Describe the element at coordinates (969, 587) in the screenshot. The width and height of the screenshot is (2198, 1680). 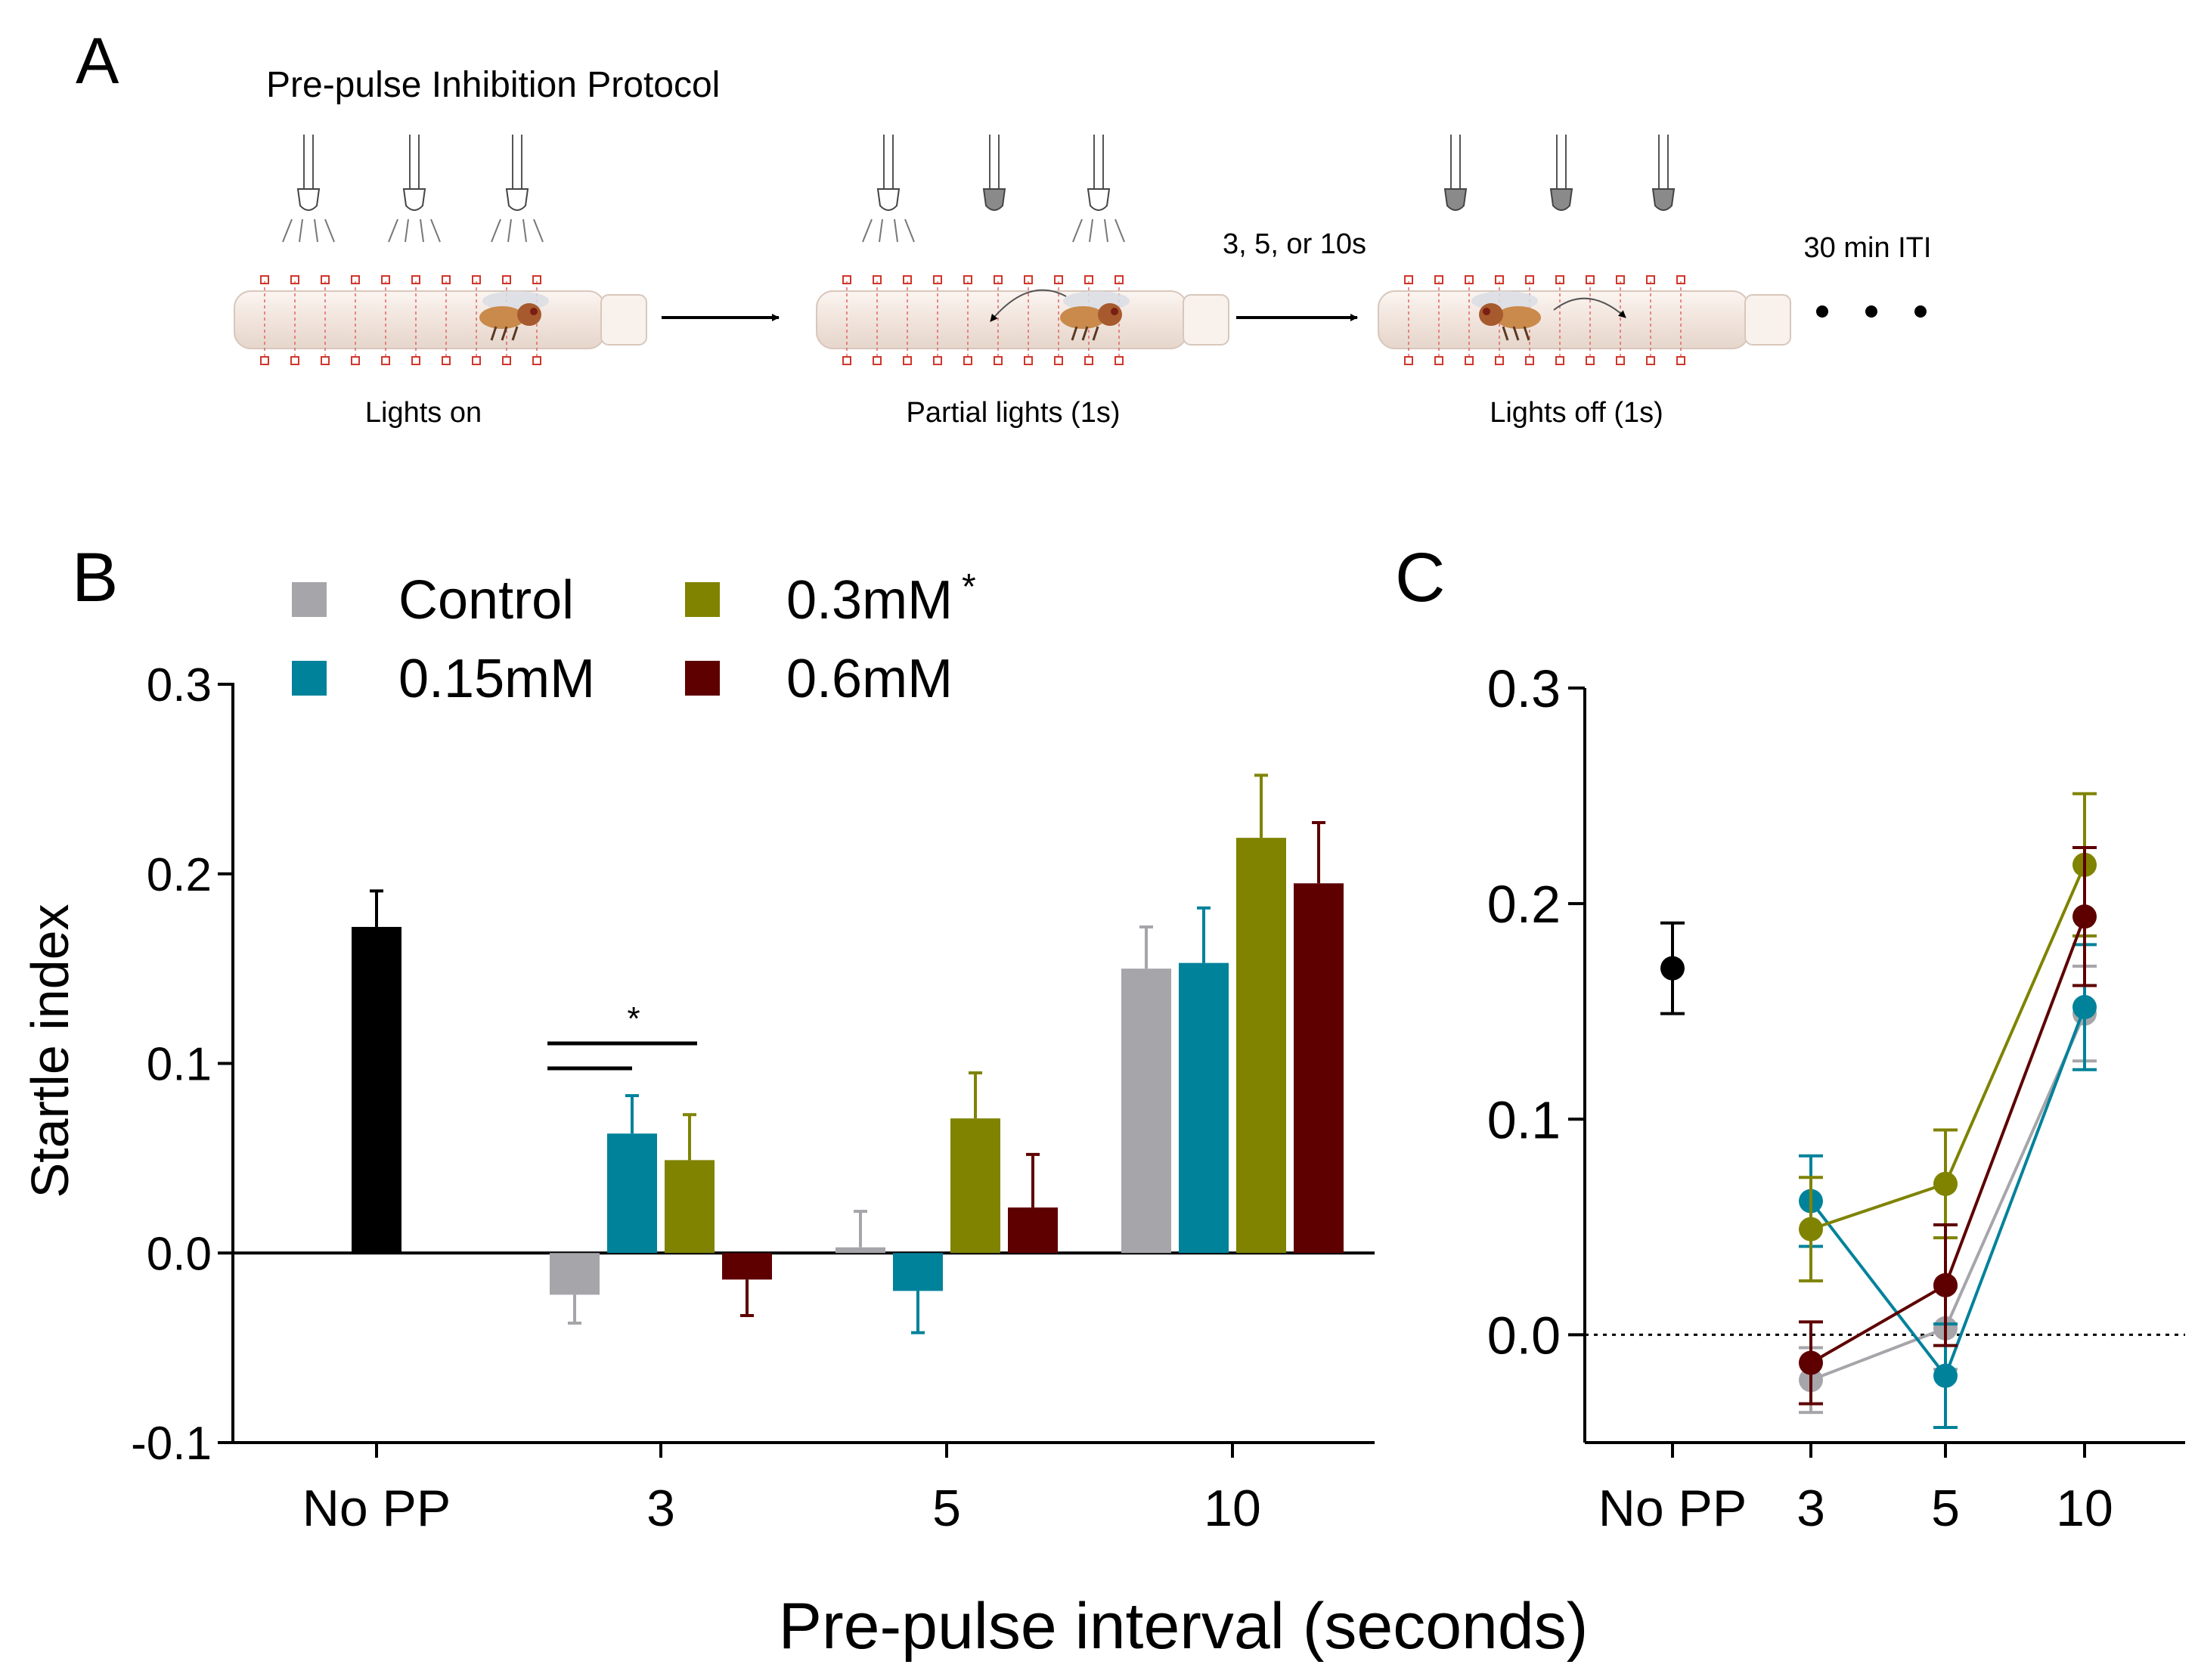
I see `legend-significance-mark: *` at that location.